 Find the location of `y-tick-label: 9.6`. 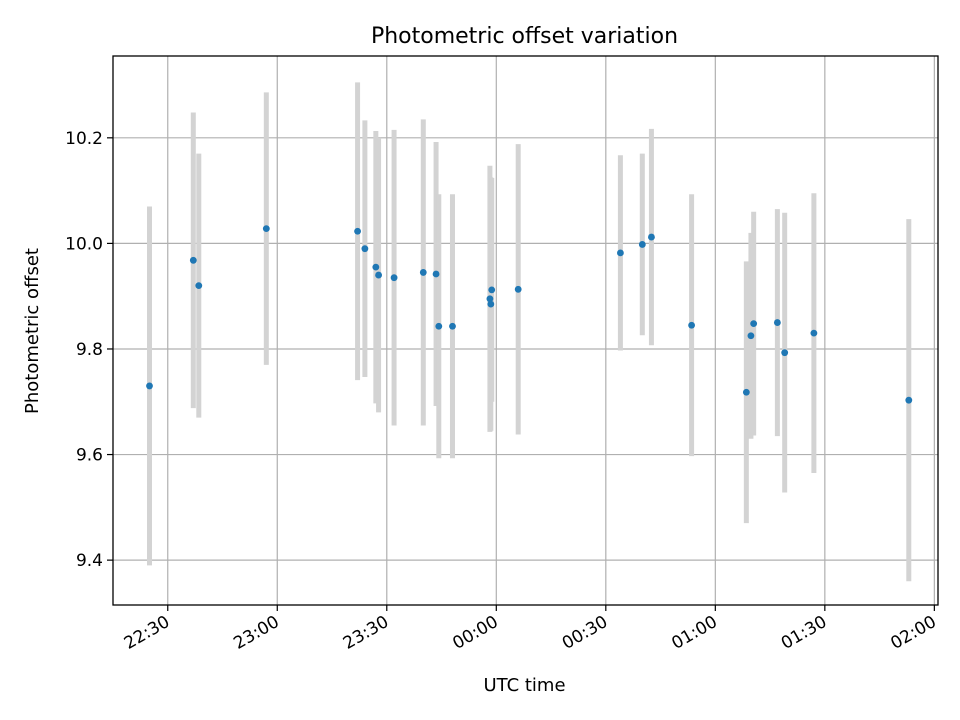

y-tick-label: 9.6 is located at coordinates (89, 456).